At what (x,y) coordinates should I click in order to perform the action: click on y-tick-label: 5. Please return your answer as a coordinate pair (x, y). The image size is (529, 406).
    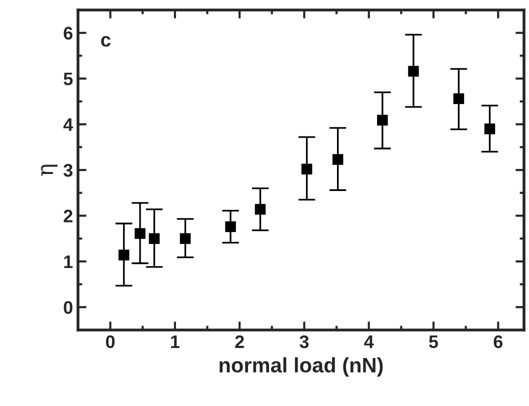
    Looking at the image, I should click on (68, 79).